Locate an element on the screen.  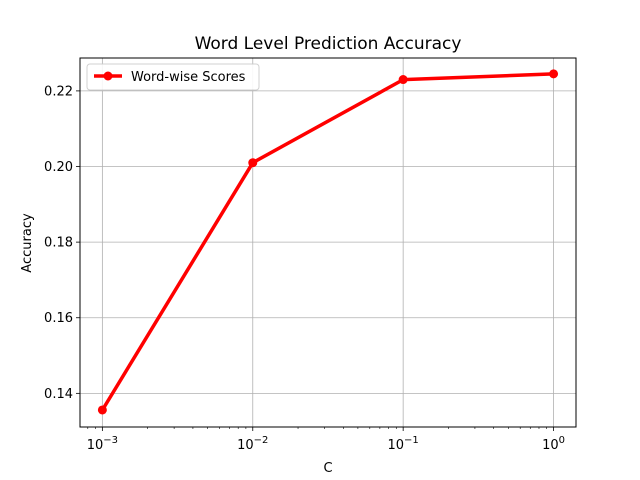
x-tick-label: 10⁻³ is located at coordinates (102, 444).